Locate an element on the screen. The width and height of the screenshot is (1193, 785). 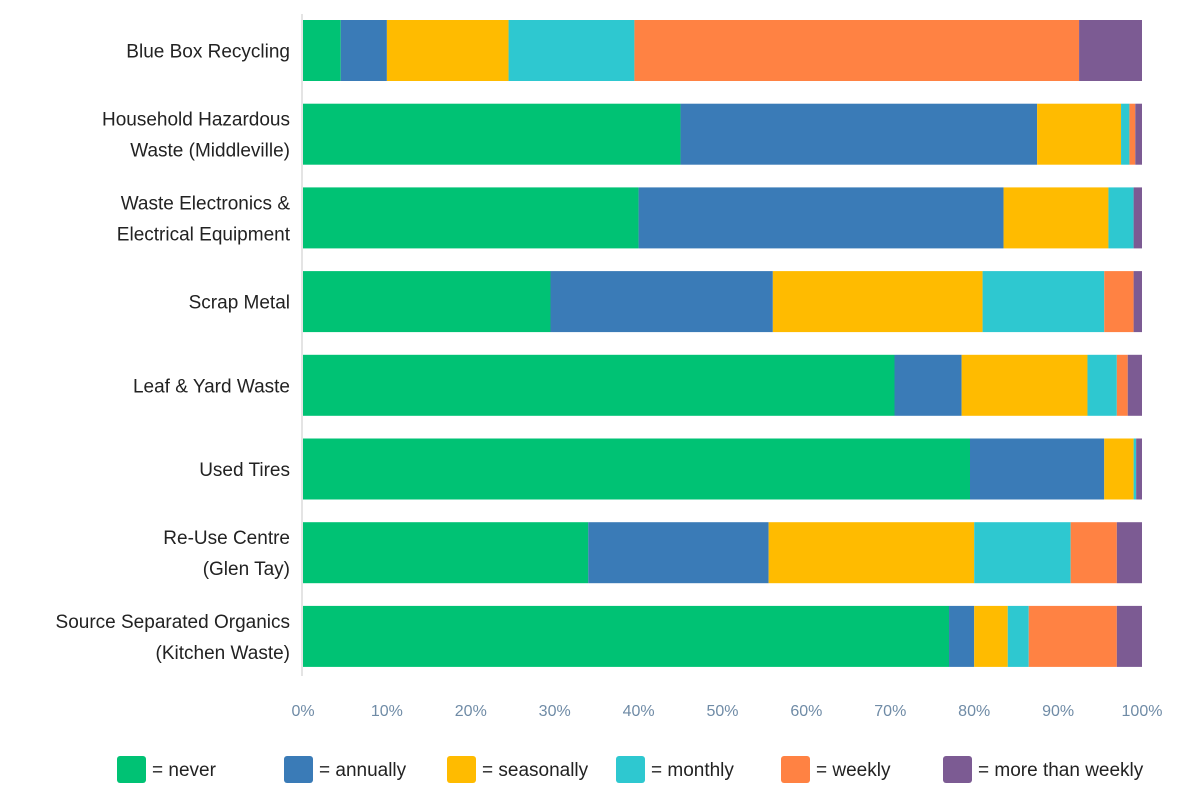
legend-label-seasonally: = seasonally is located at coordinates (535, 770).